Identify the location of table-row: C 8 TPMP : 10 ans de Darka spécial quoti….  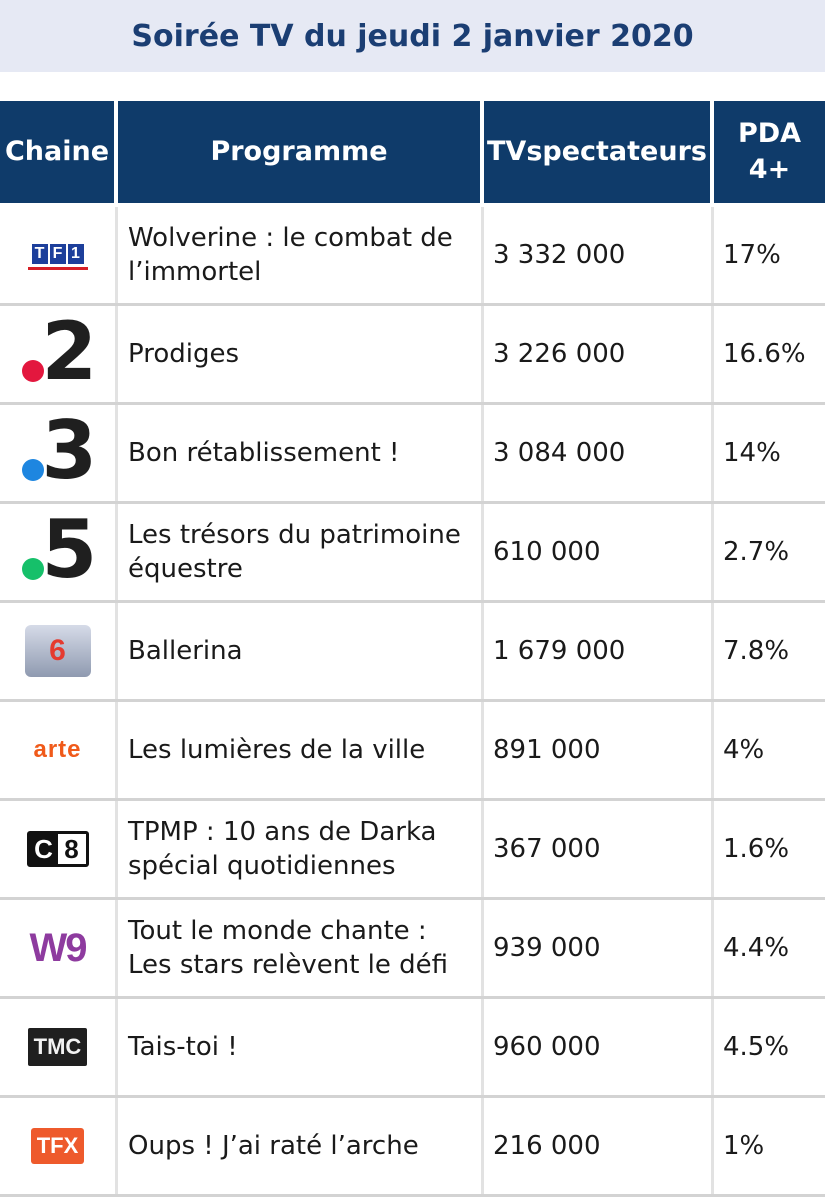
(412, 850).